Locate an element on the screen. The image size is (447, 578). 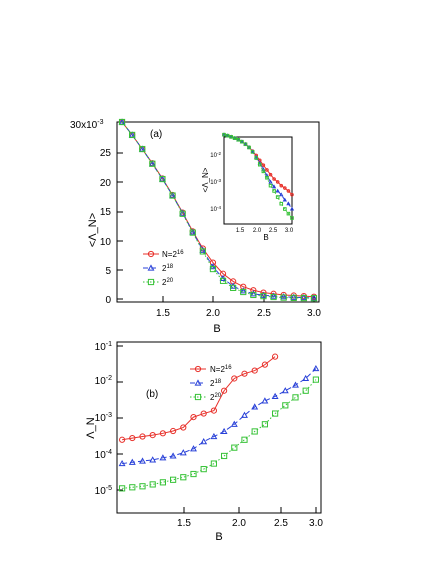
panel-b-ytick-label: 10⁻⁵ is located at coordinates (103, 491).